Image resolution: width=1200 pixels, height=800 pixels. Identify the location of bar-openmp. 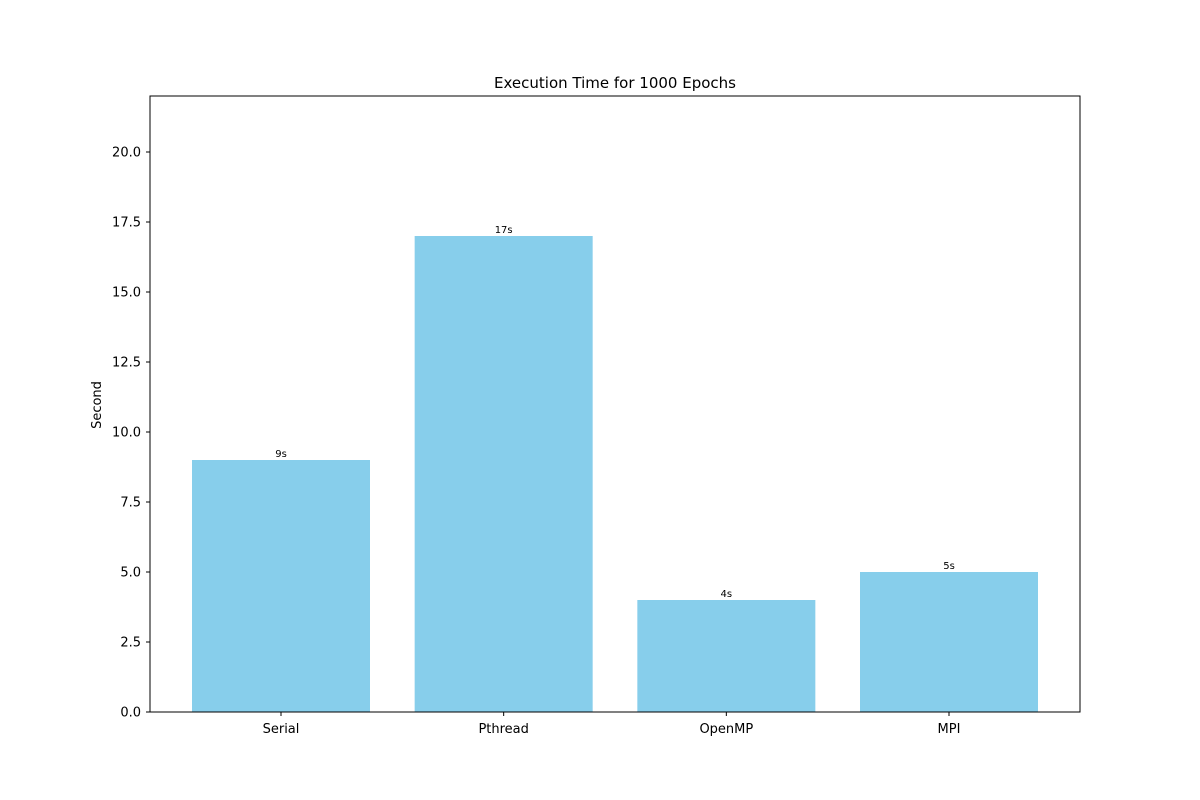
(726, 656).